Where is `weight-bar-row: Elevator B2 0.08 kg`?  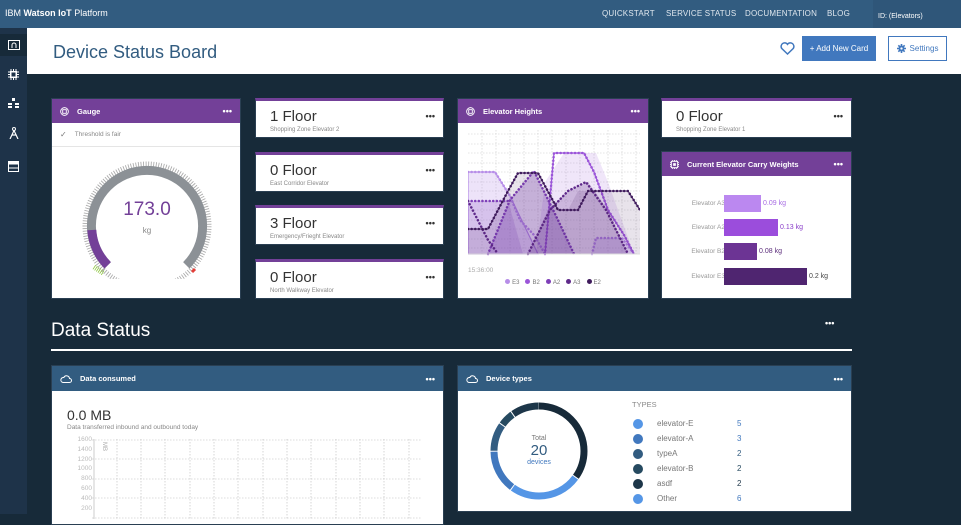 weight-bar-row: Elevator B2 0.08 kg is located at coordinates (757, 251).